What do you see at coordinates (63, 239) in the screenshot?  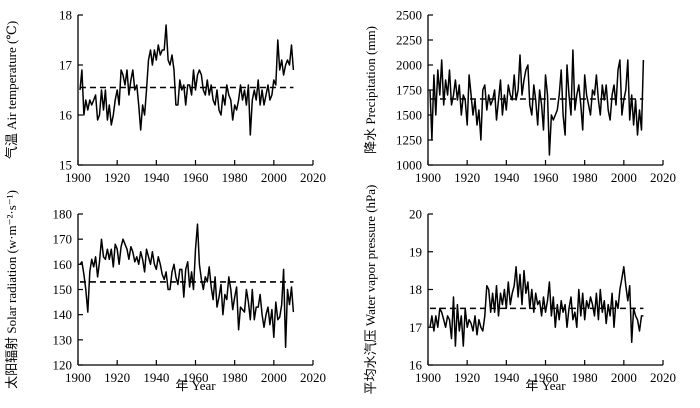 I see `y-tick-label: 170` at bounding box center [63, 239].